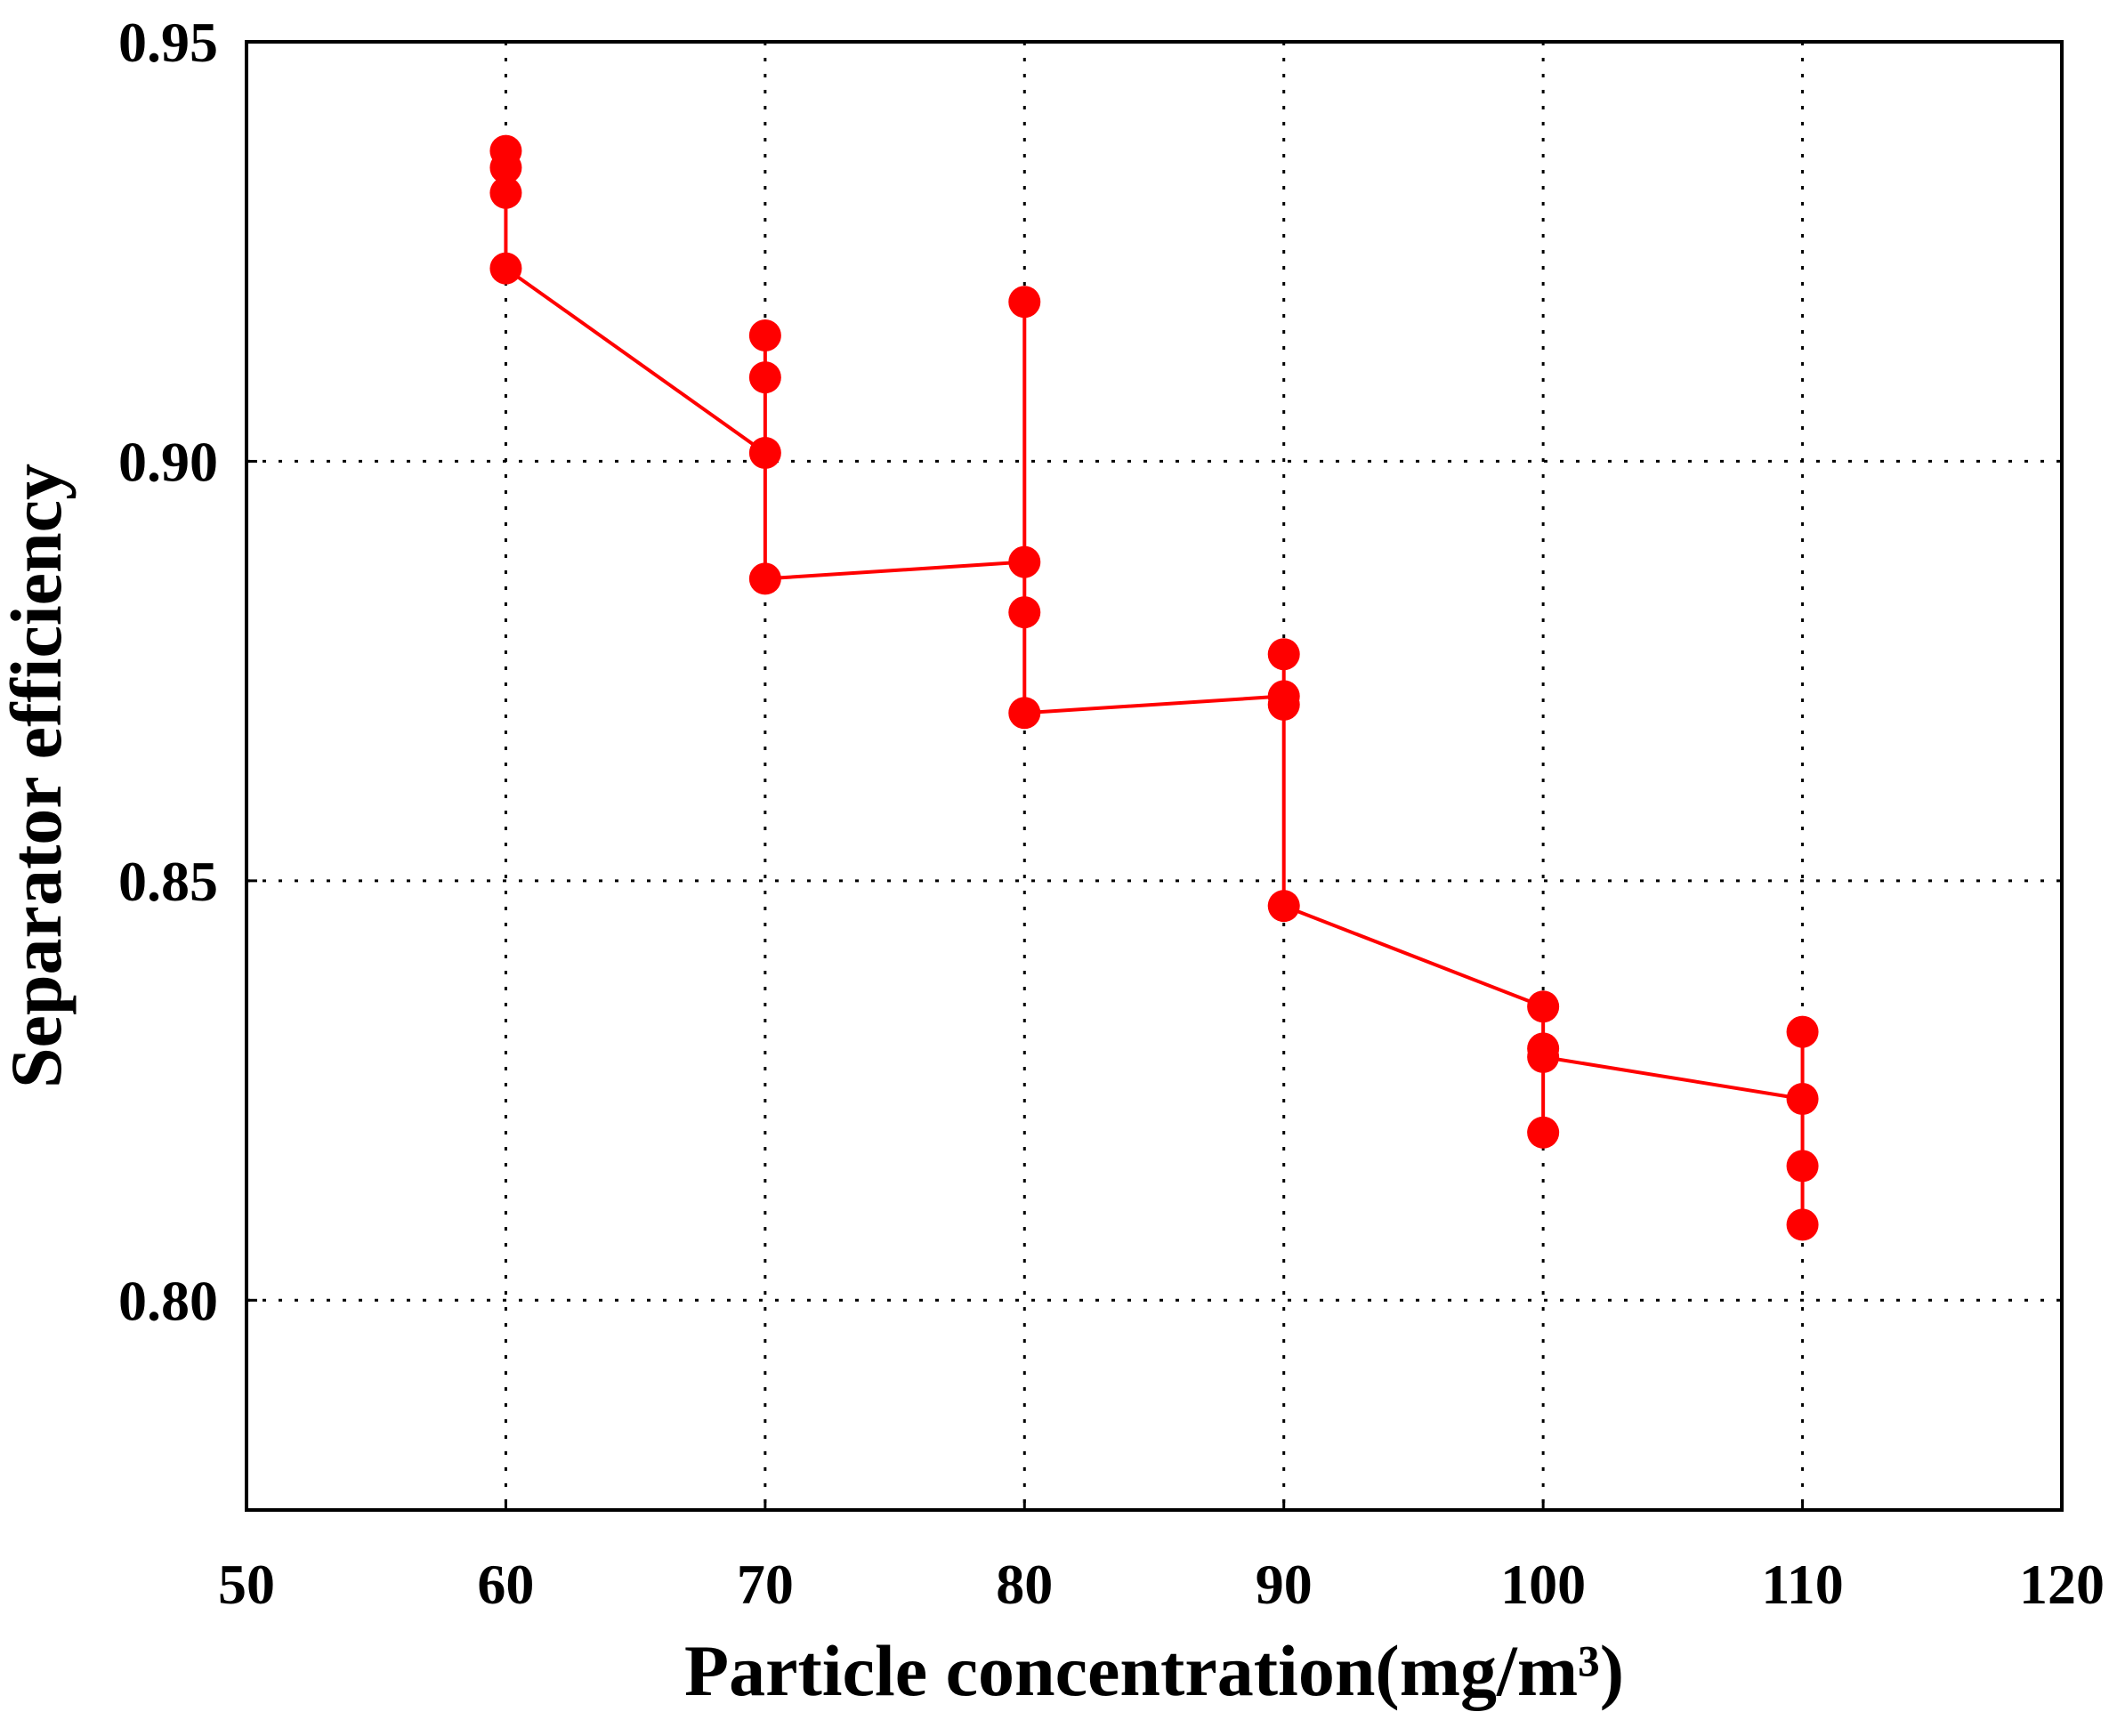 This screenshot has height=1736, width=2117. I want to click on x-tick-label: 90, so click(1284, 1584).